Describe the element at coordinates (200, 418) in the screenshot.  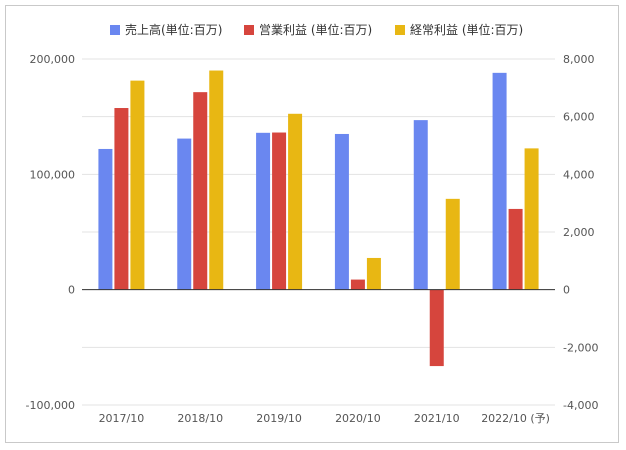
I see `x-tick-label: 2018/10` at that location.